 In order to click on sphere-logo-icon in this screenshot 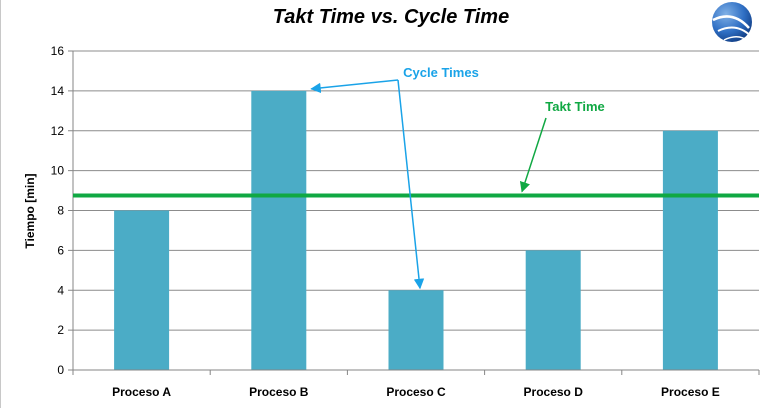, I will do `click(732, 22)`.